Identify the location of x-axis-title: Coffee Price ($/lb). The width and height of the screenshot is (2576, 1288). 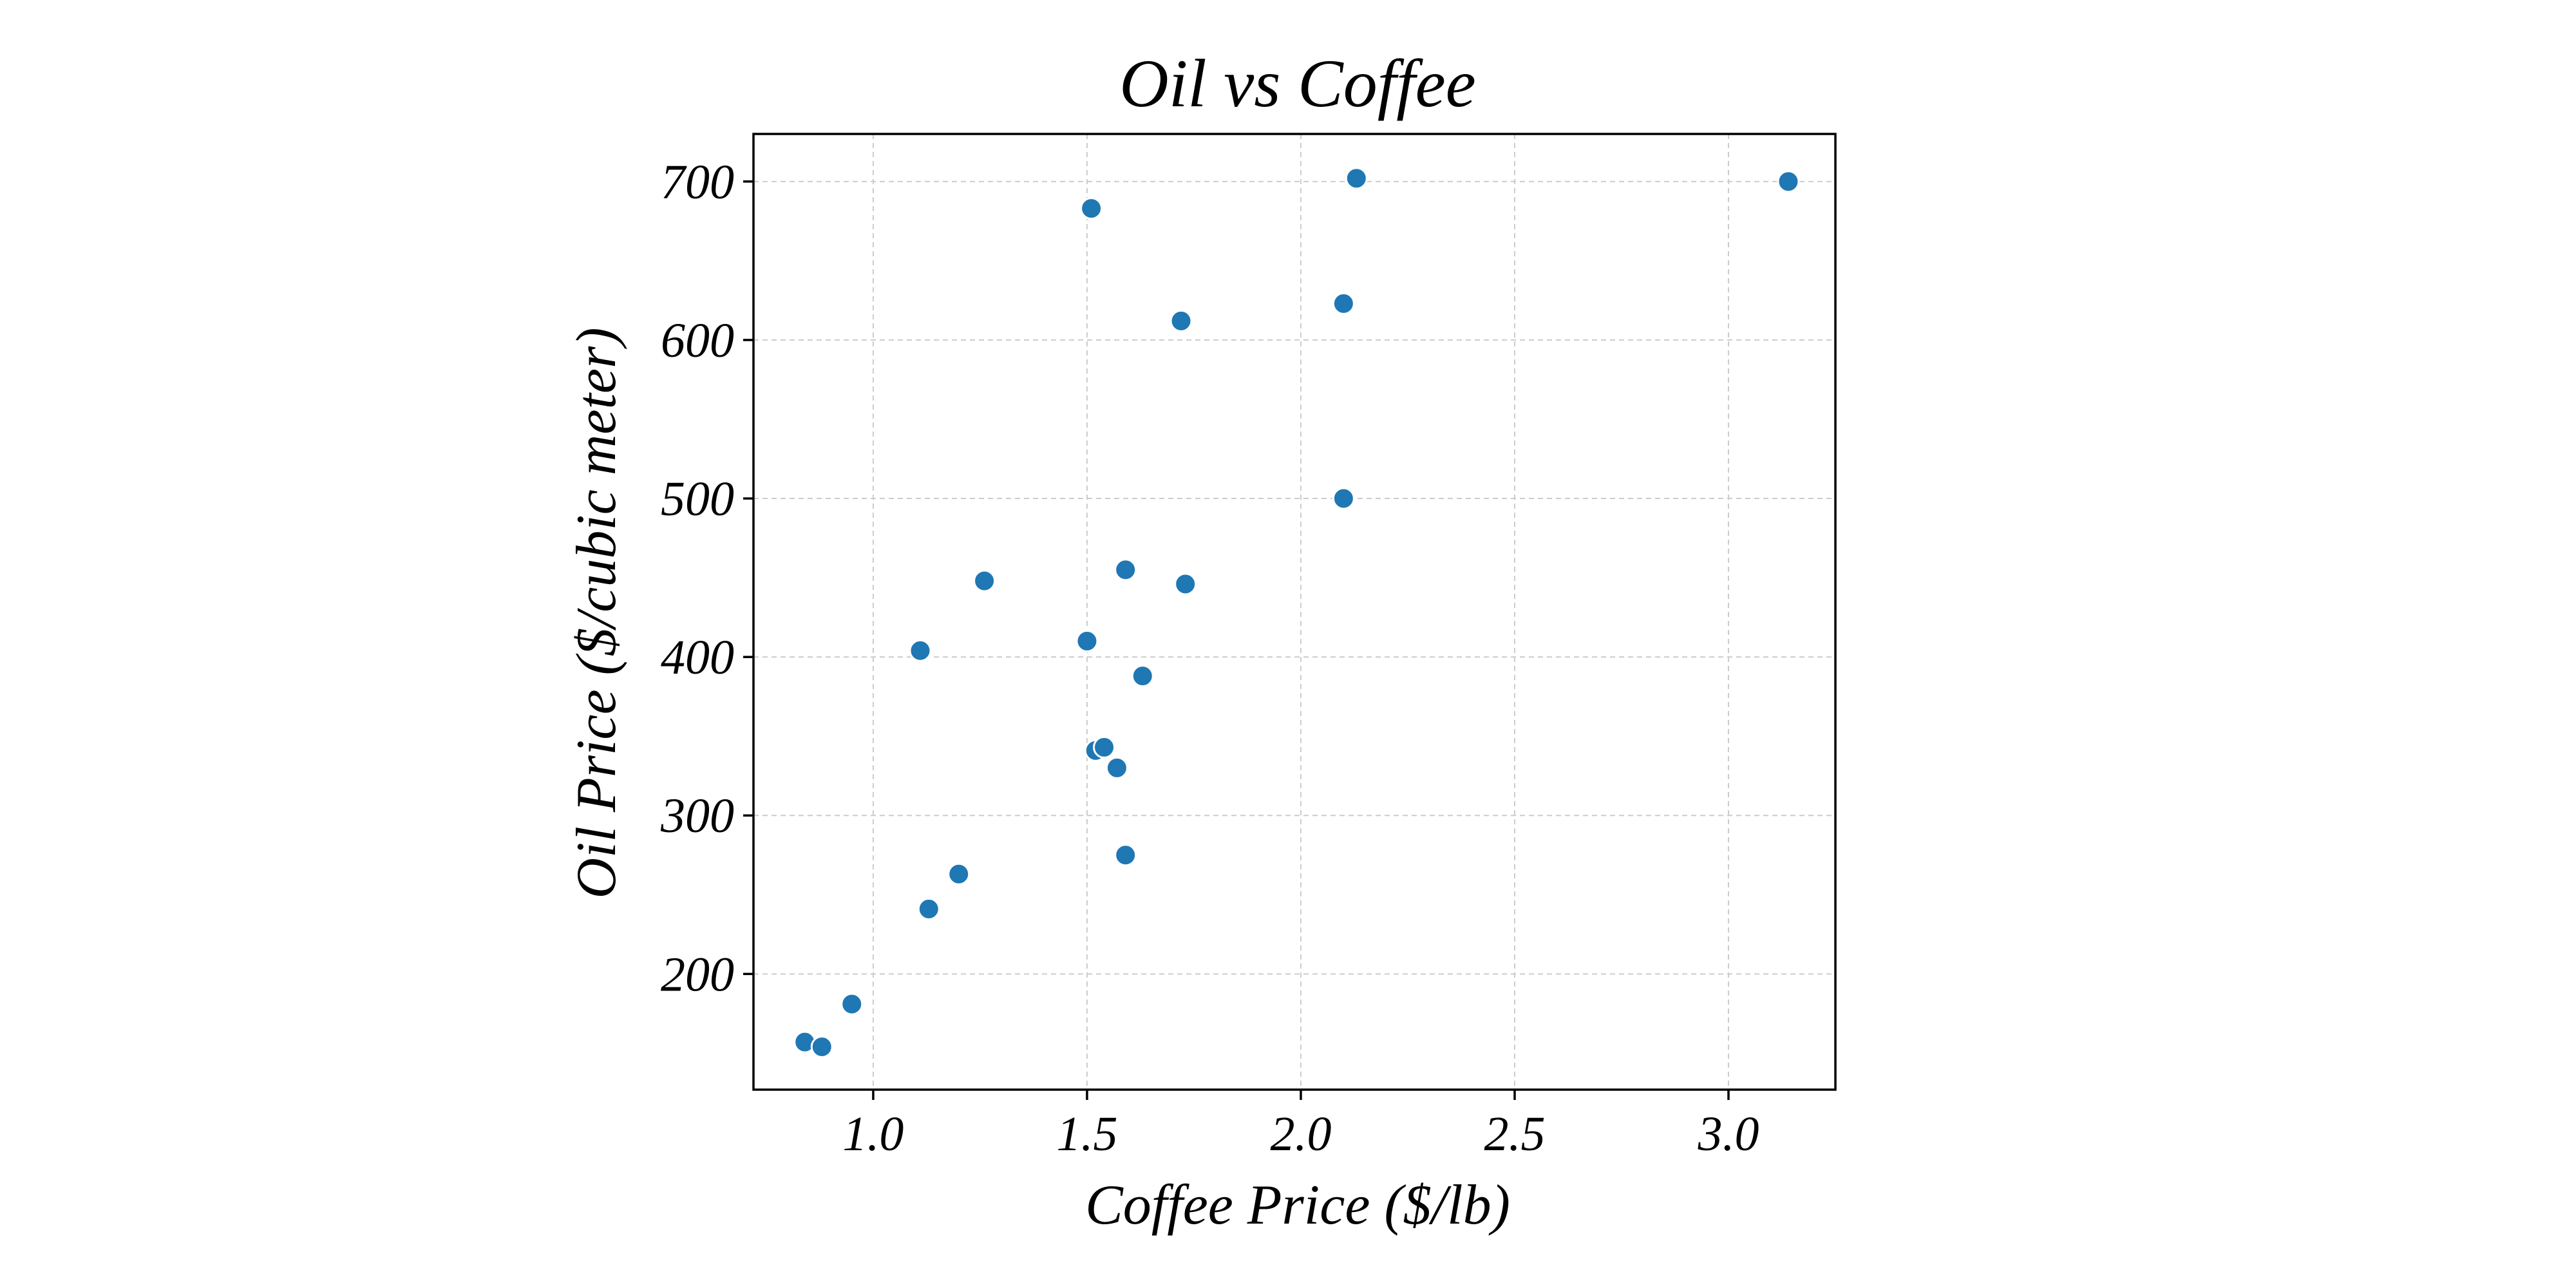
(1297, 1205).